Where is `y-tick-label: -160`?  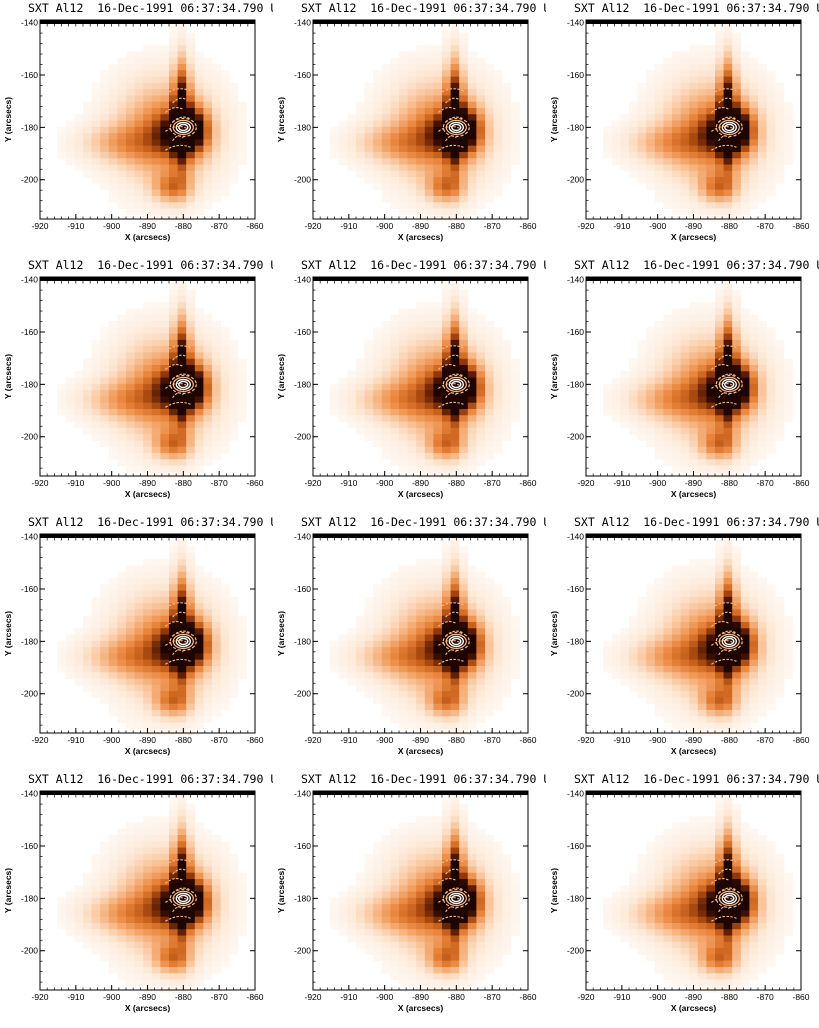
y-tick-label: -160 is located at coordinates (575, 332).